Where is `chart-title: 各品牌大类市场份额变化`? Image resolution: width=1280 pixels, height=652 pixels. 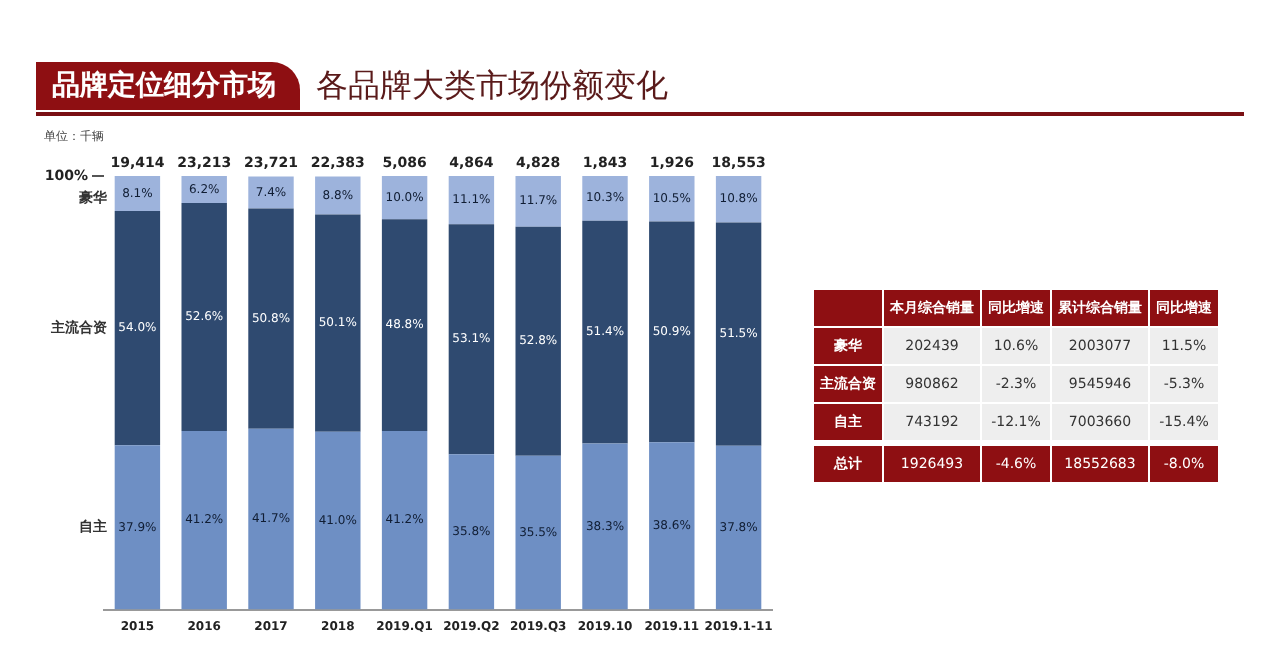
chart-title: 各品牌大类市场份额变化 is located at coordinates (492, 86).